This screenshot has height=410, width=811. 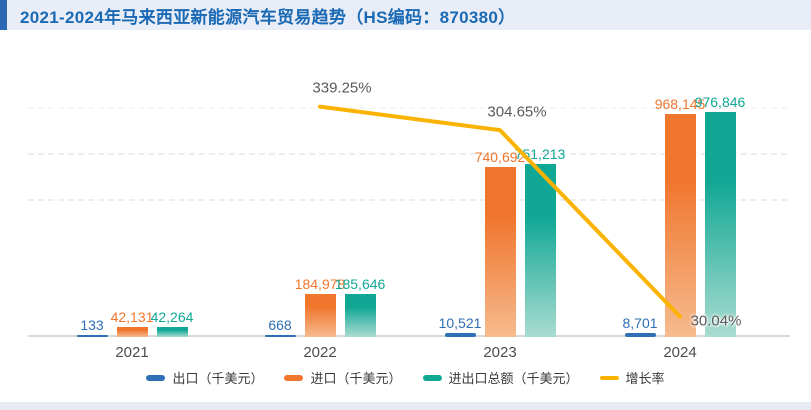 I want to click on value-label-total-2022: 185,646, so click(x=360, y=284).